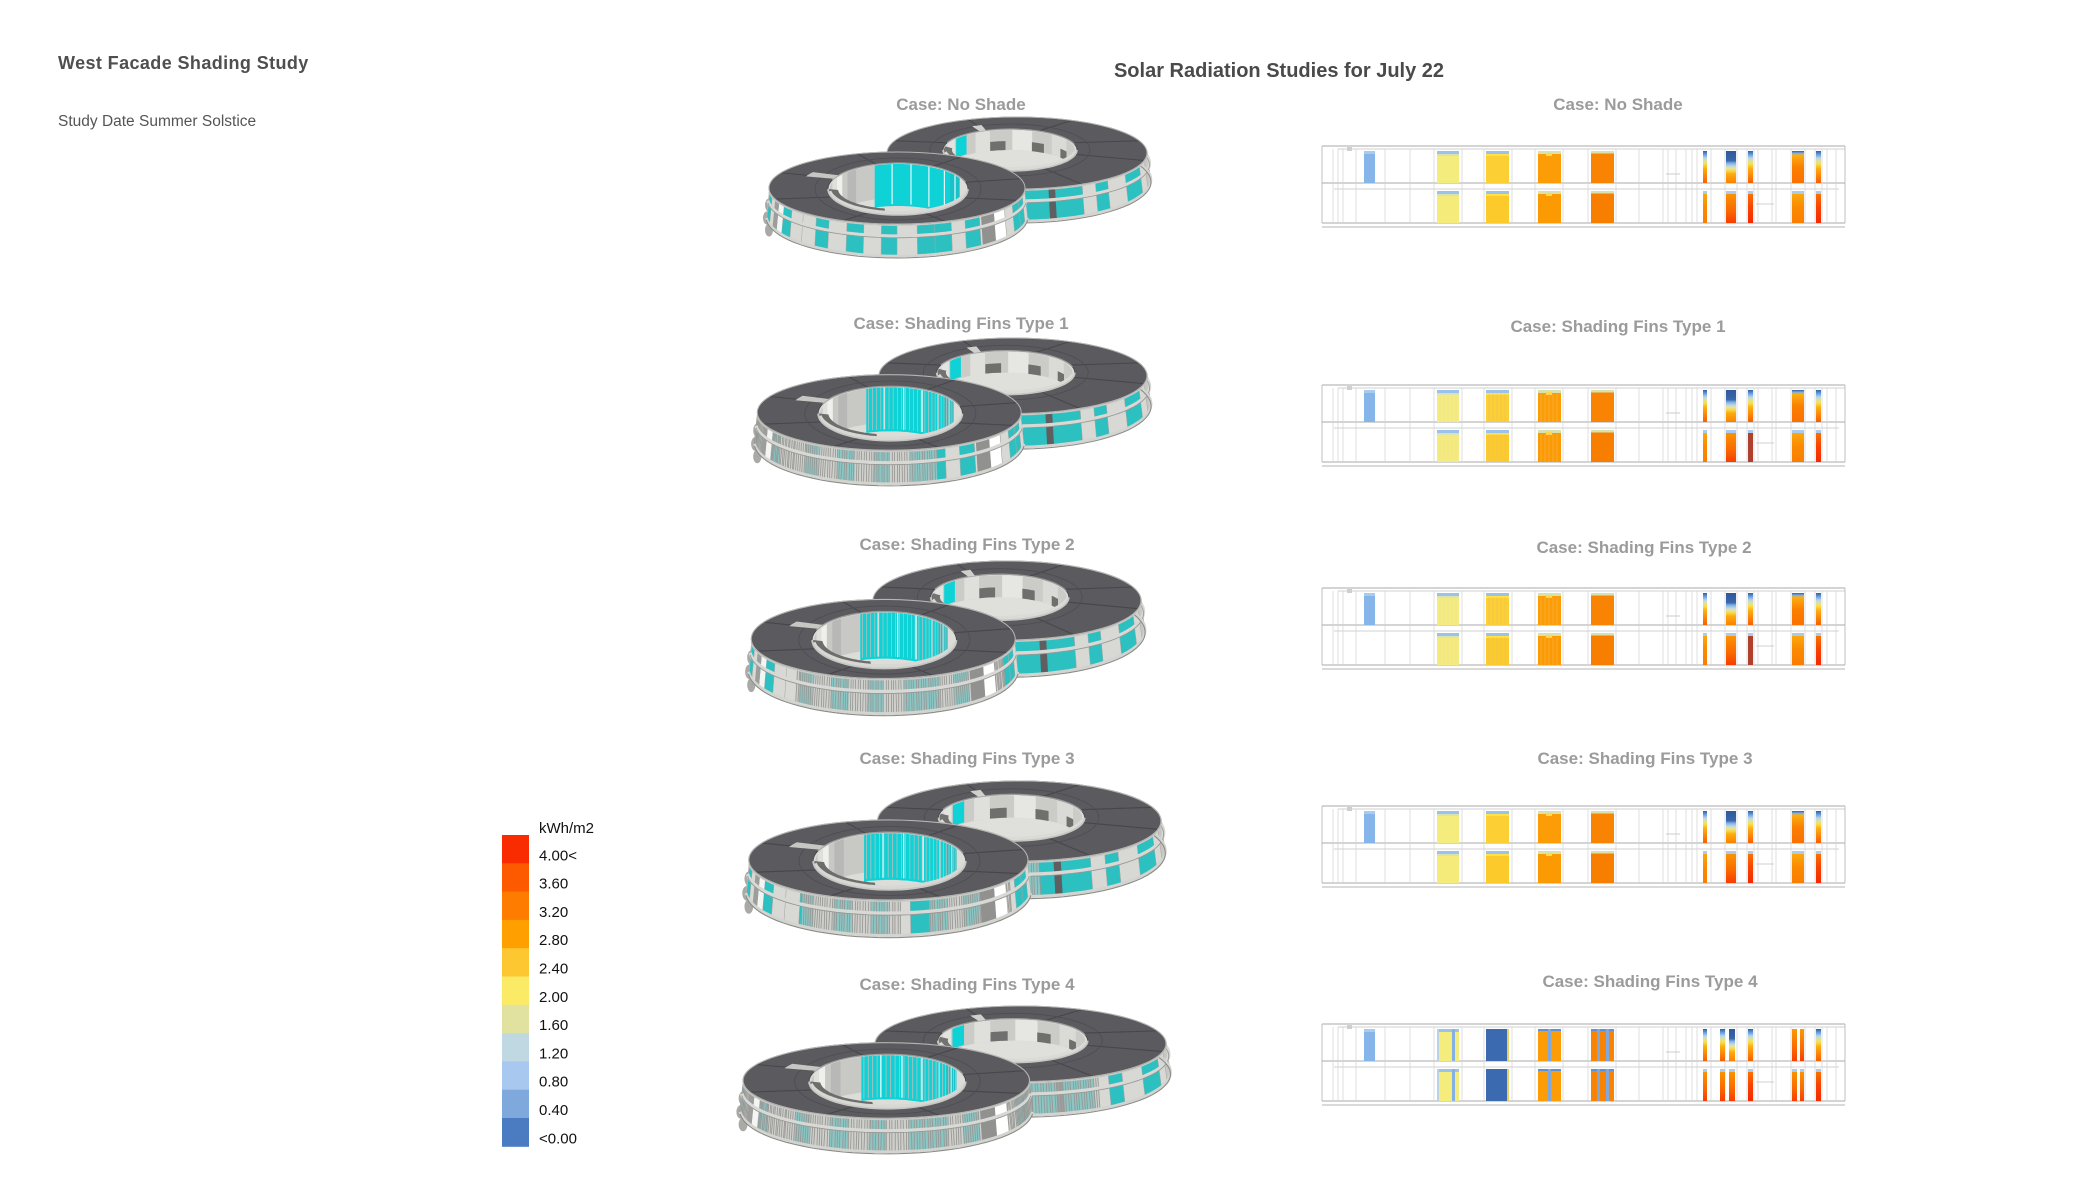 This screenshot has height=1200, width=2100. What do you see at coordinates (558, 855) in the screenshot?
I see `svg-text: 4.00<` at bounding box center [558, 855].